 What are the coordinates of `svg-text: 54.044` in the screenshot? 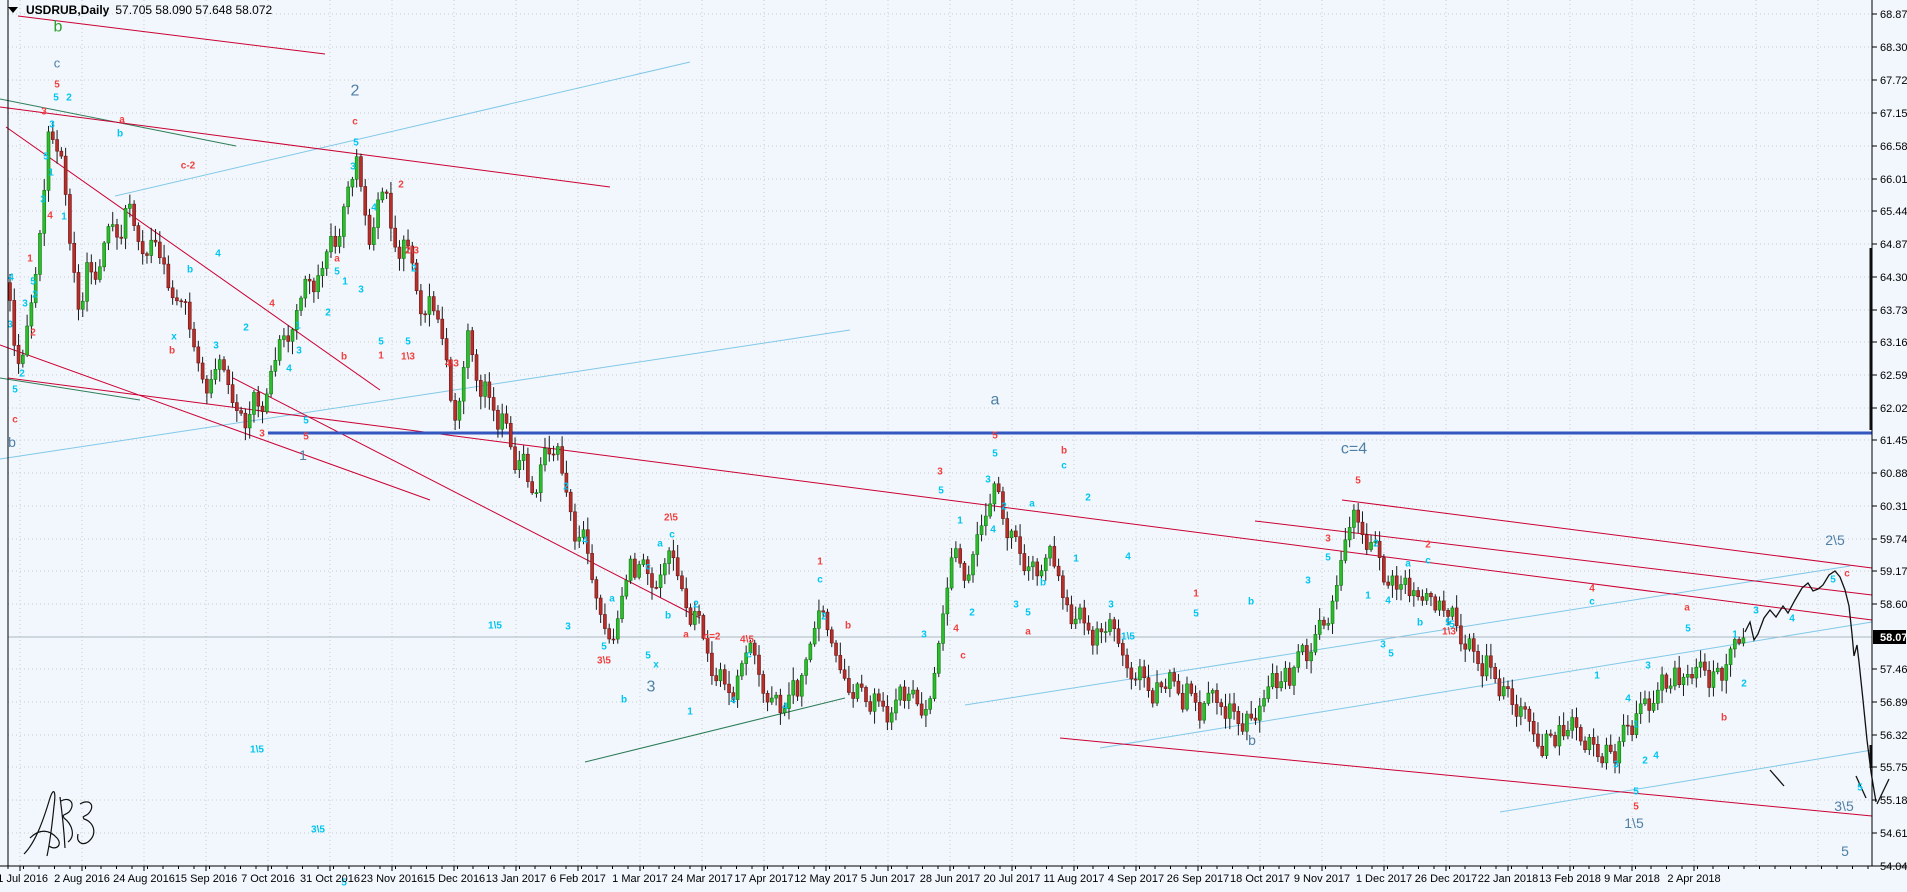 It's located at (1893, 867).